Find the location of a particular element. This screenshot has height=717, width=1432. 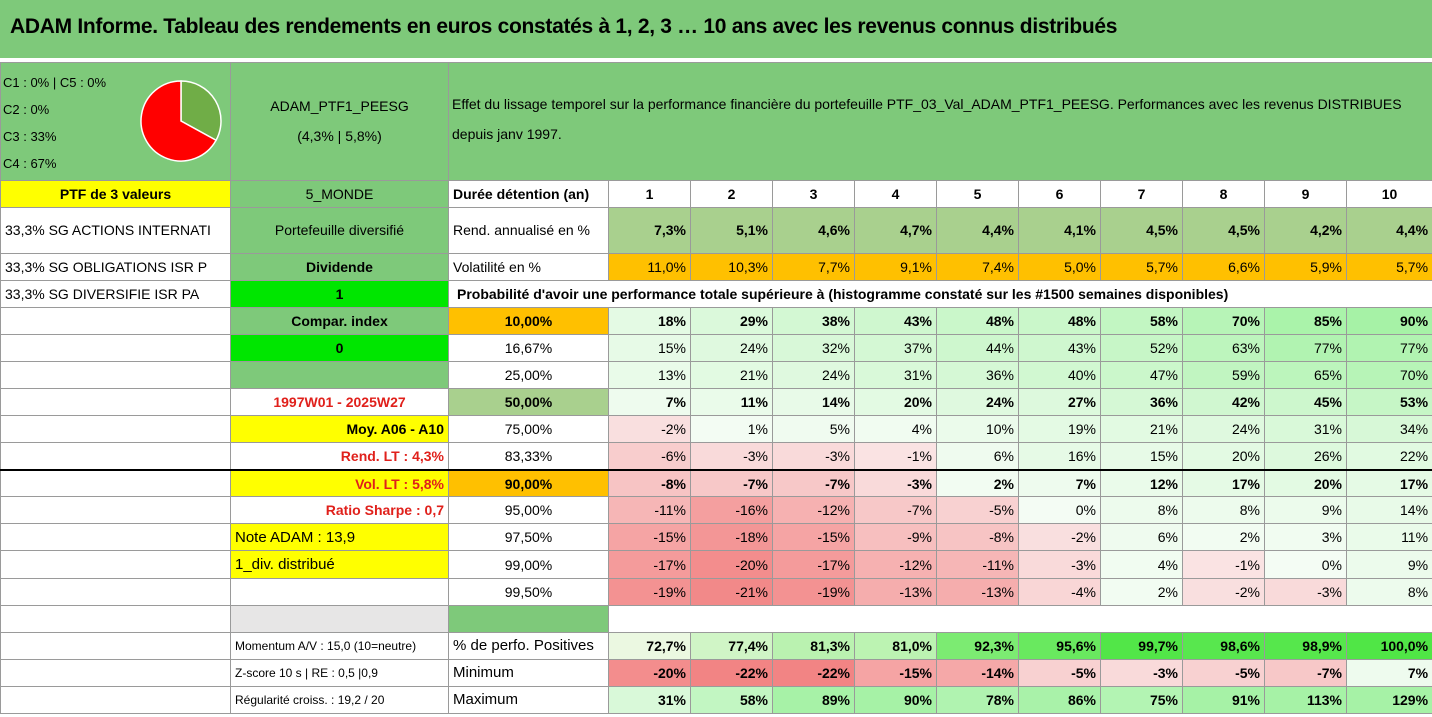

probability-value: -4% is located at coordinates (1059, 591).